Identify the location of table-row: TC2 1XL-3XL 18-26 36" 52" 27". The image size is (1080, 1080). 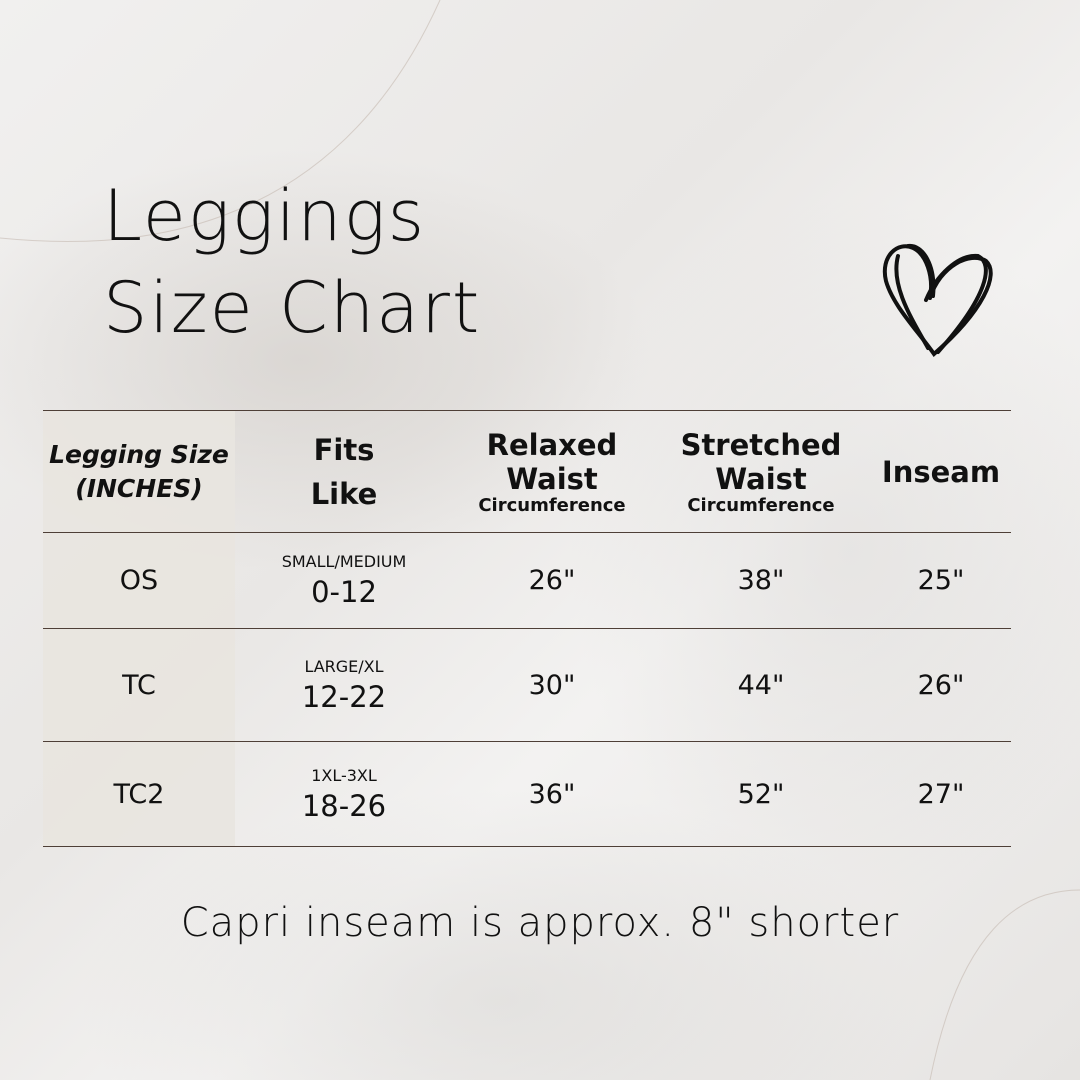
(527, 794).